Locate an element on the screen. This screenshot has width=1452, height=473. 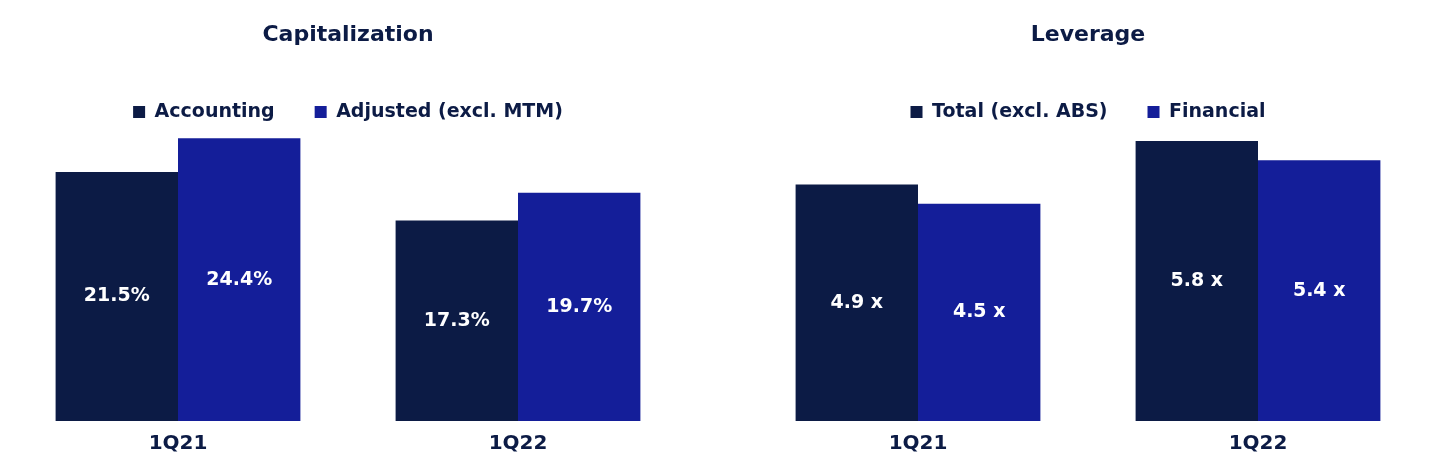
chart-title: Leverage is located at coordinates (1088, 33).